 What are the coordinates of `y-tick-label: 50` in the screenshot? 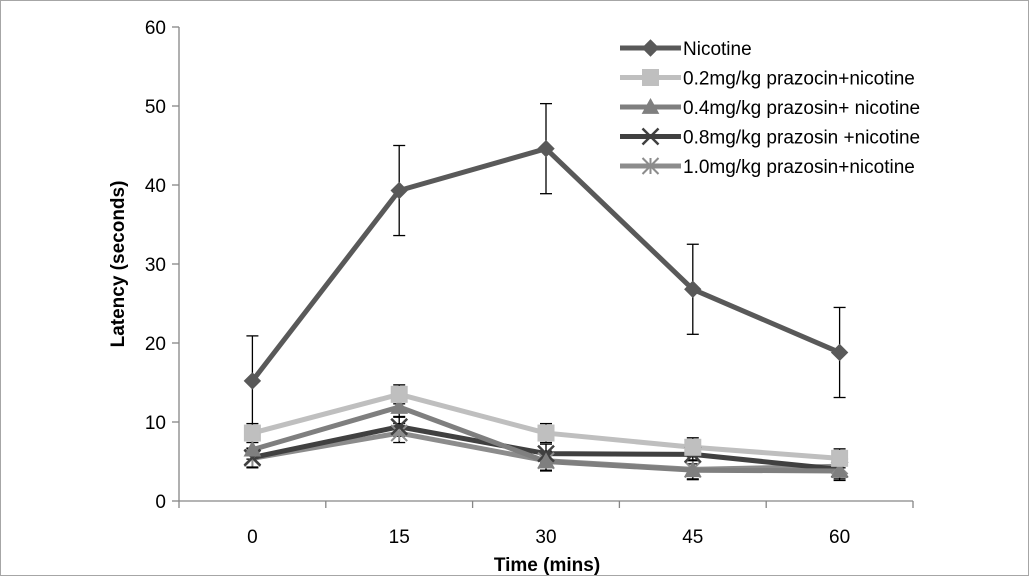 It's located at (155, 107).